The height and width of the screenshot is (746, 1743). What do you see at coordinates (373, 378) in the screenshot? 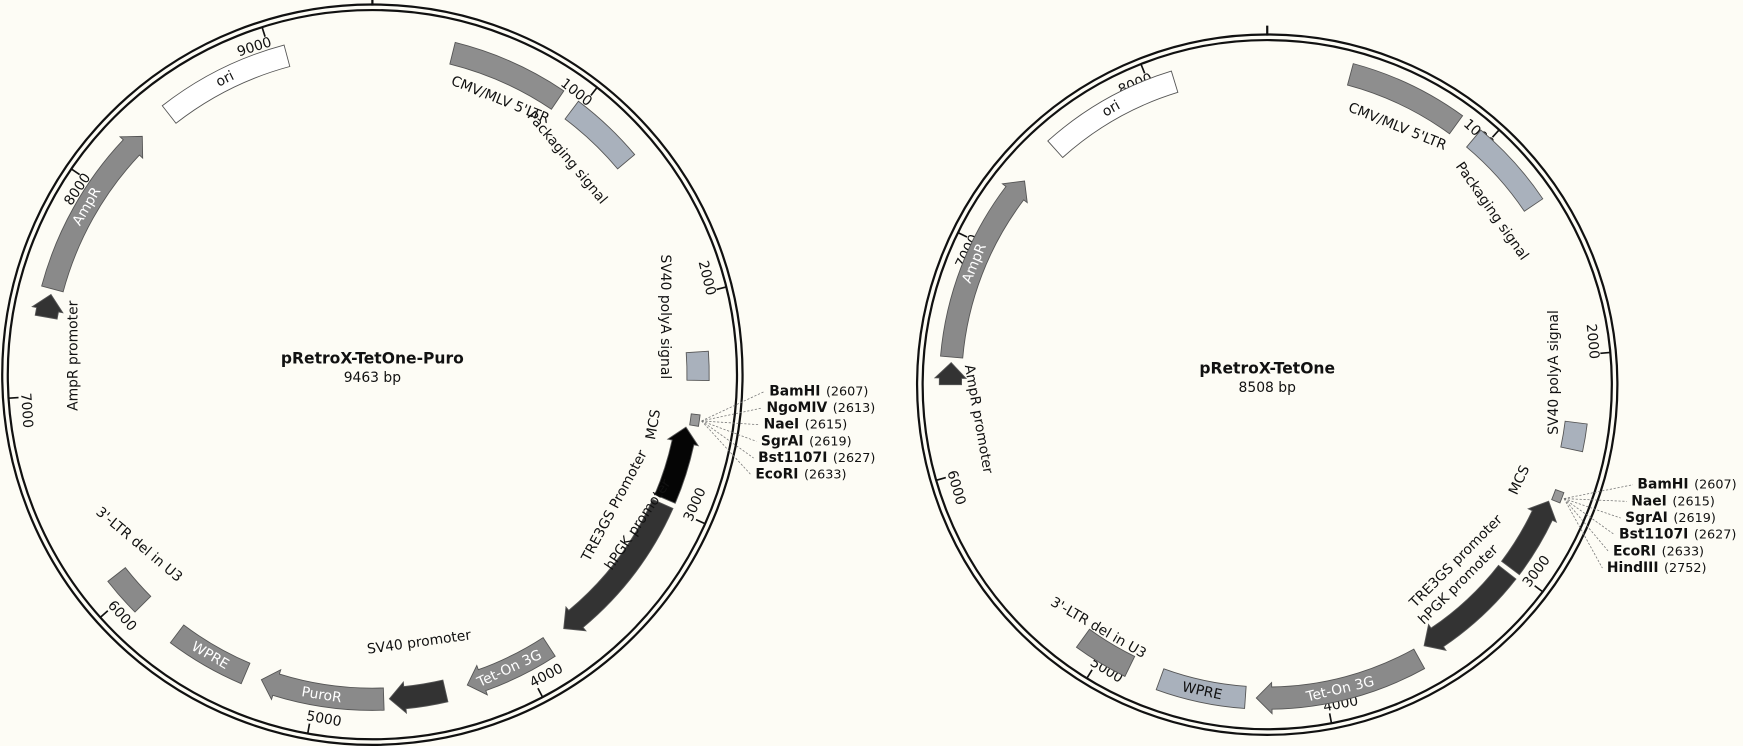
I see `map-size: 9463 bp` at bounding box center [373, 378].